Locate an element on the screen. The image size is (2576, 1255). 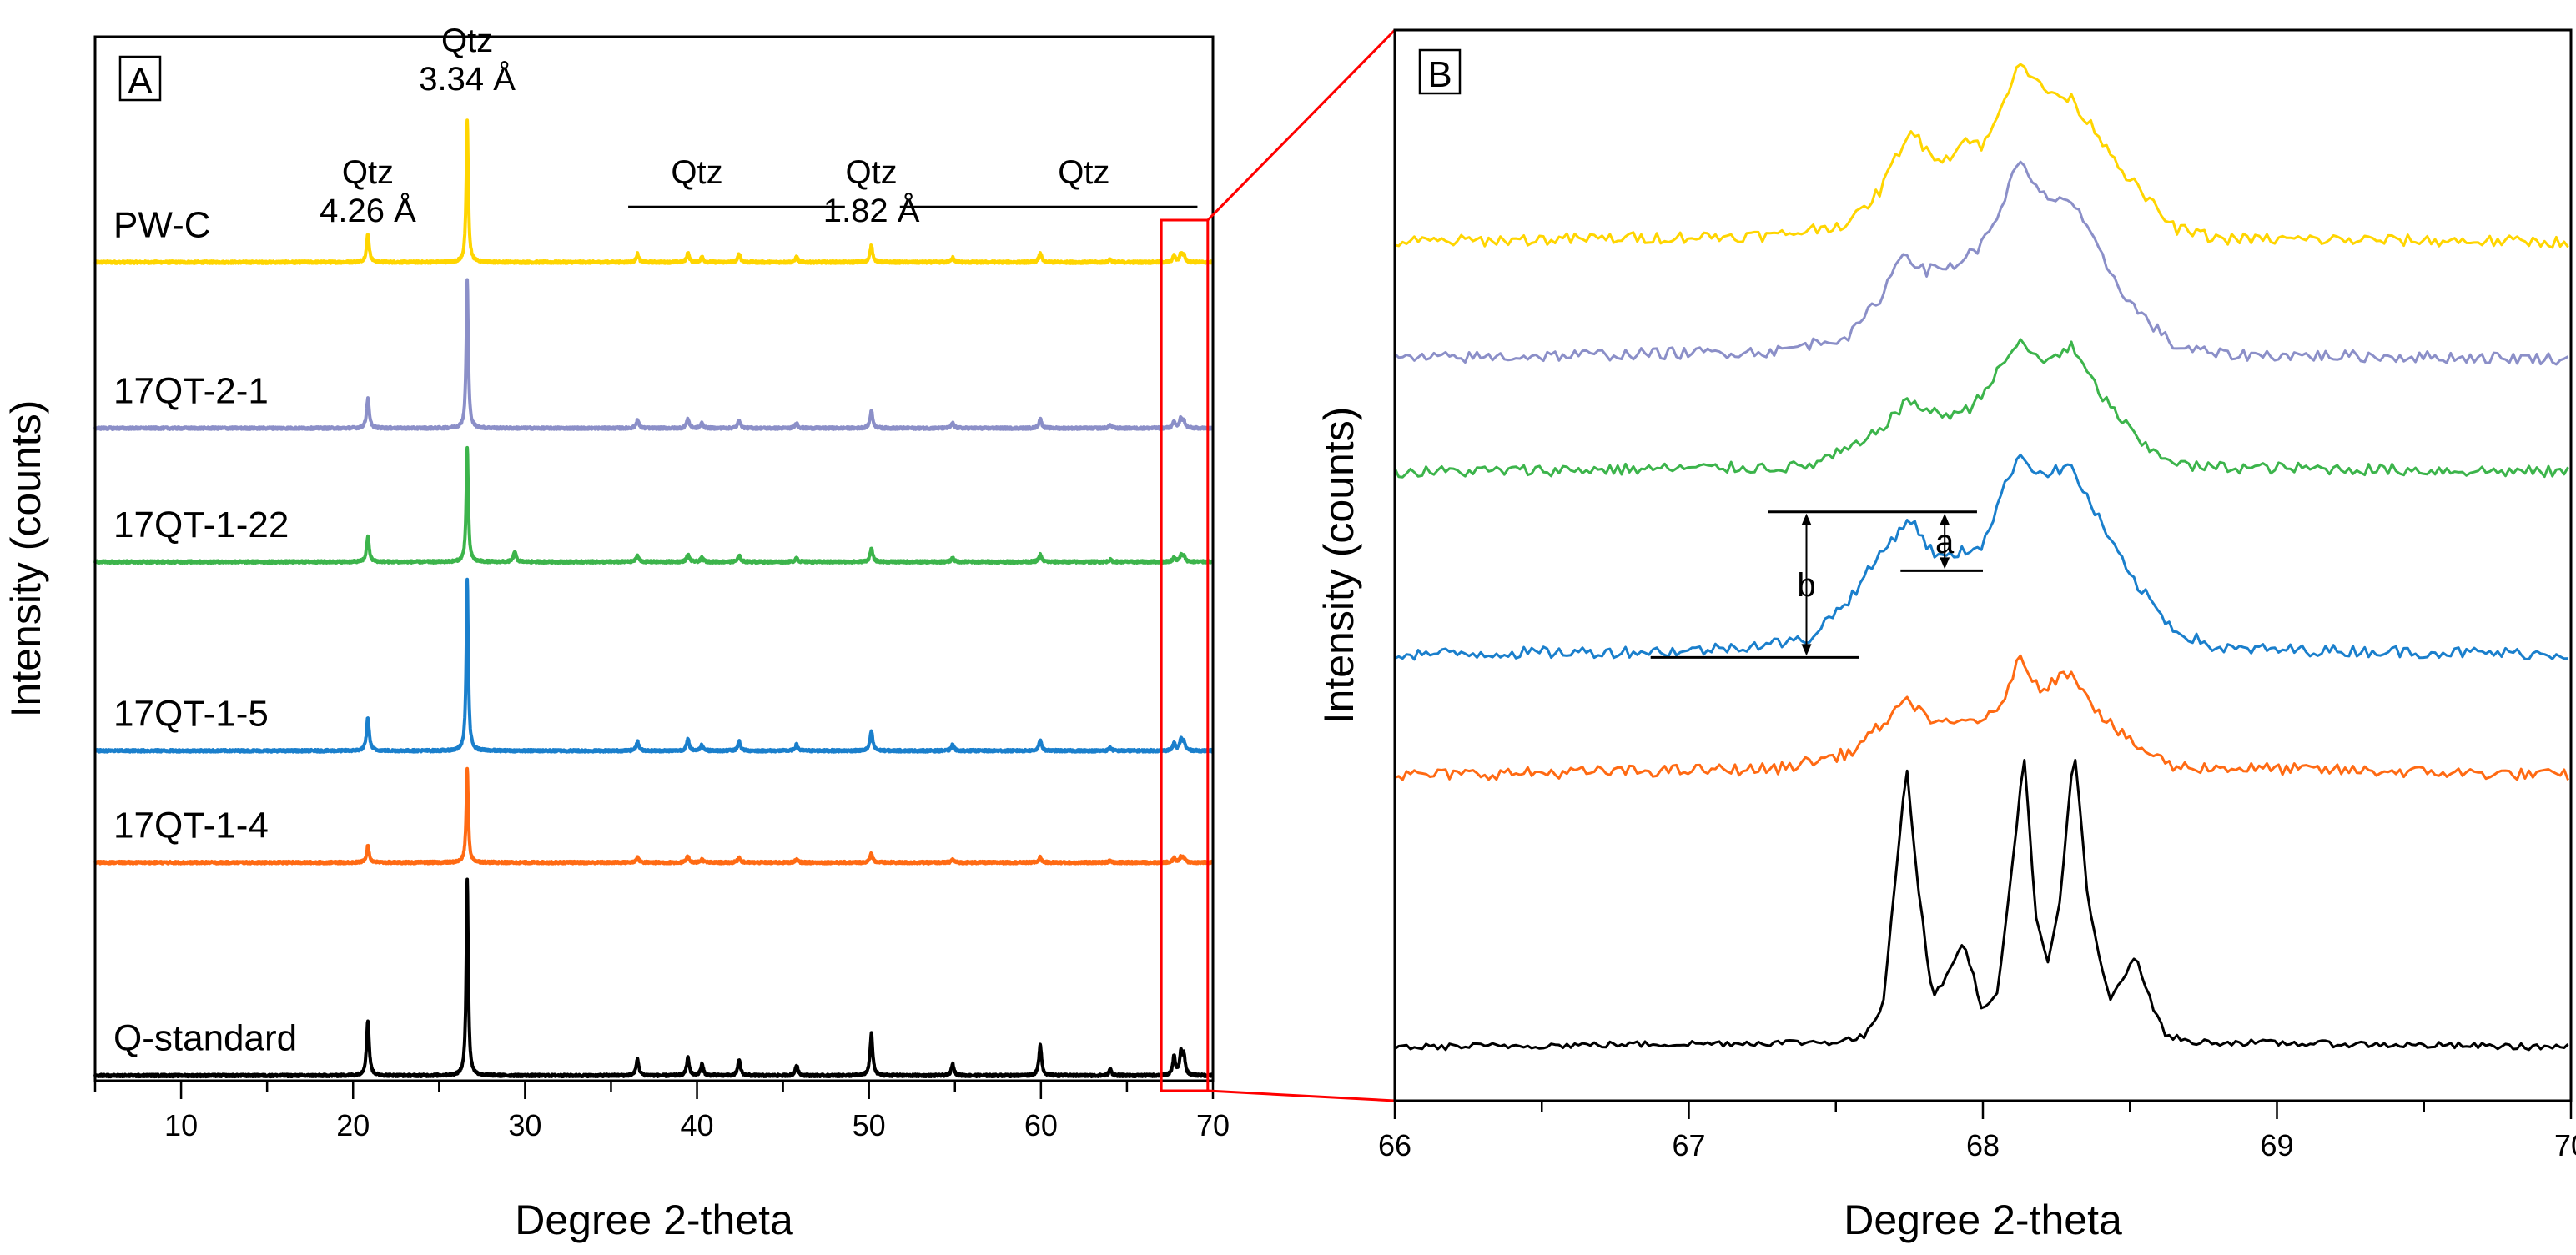
peak-annotation: 4.26 Å is located at coordinates (367, 210).